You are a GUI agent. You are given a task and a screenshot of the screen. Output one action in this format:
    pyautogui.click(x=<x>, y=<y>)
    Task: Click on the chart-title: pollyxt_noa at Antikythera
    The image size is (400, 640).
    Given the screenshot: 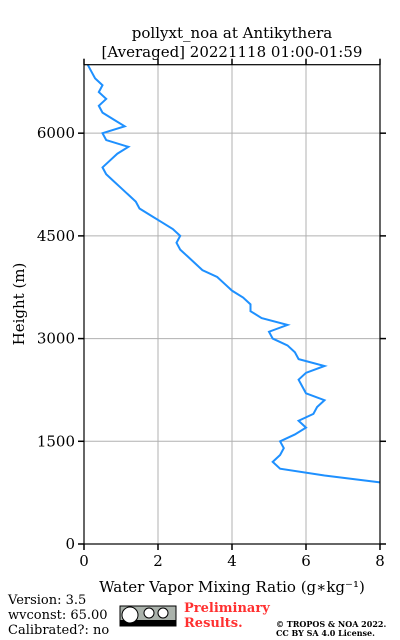 What is the action you would take?
    pyautogui.click(x=232, y=33)
    